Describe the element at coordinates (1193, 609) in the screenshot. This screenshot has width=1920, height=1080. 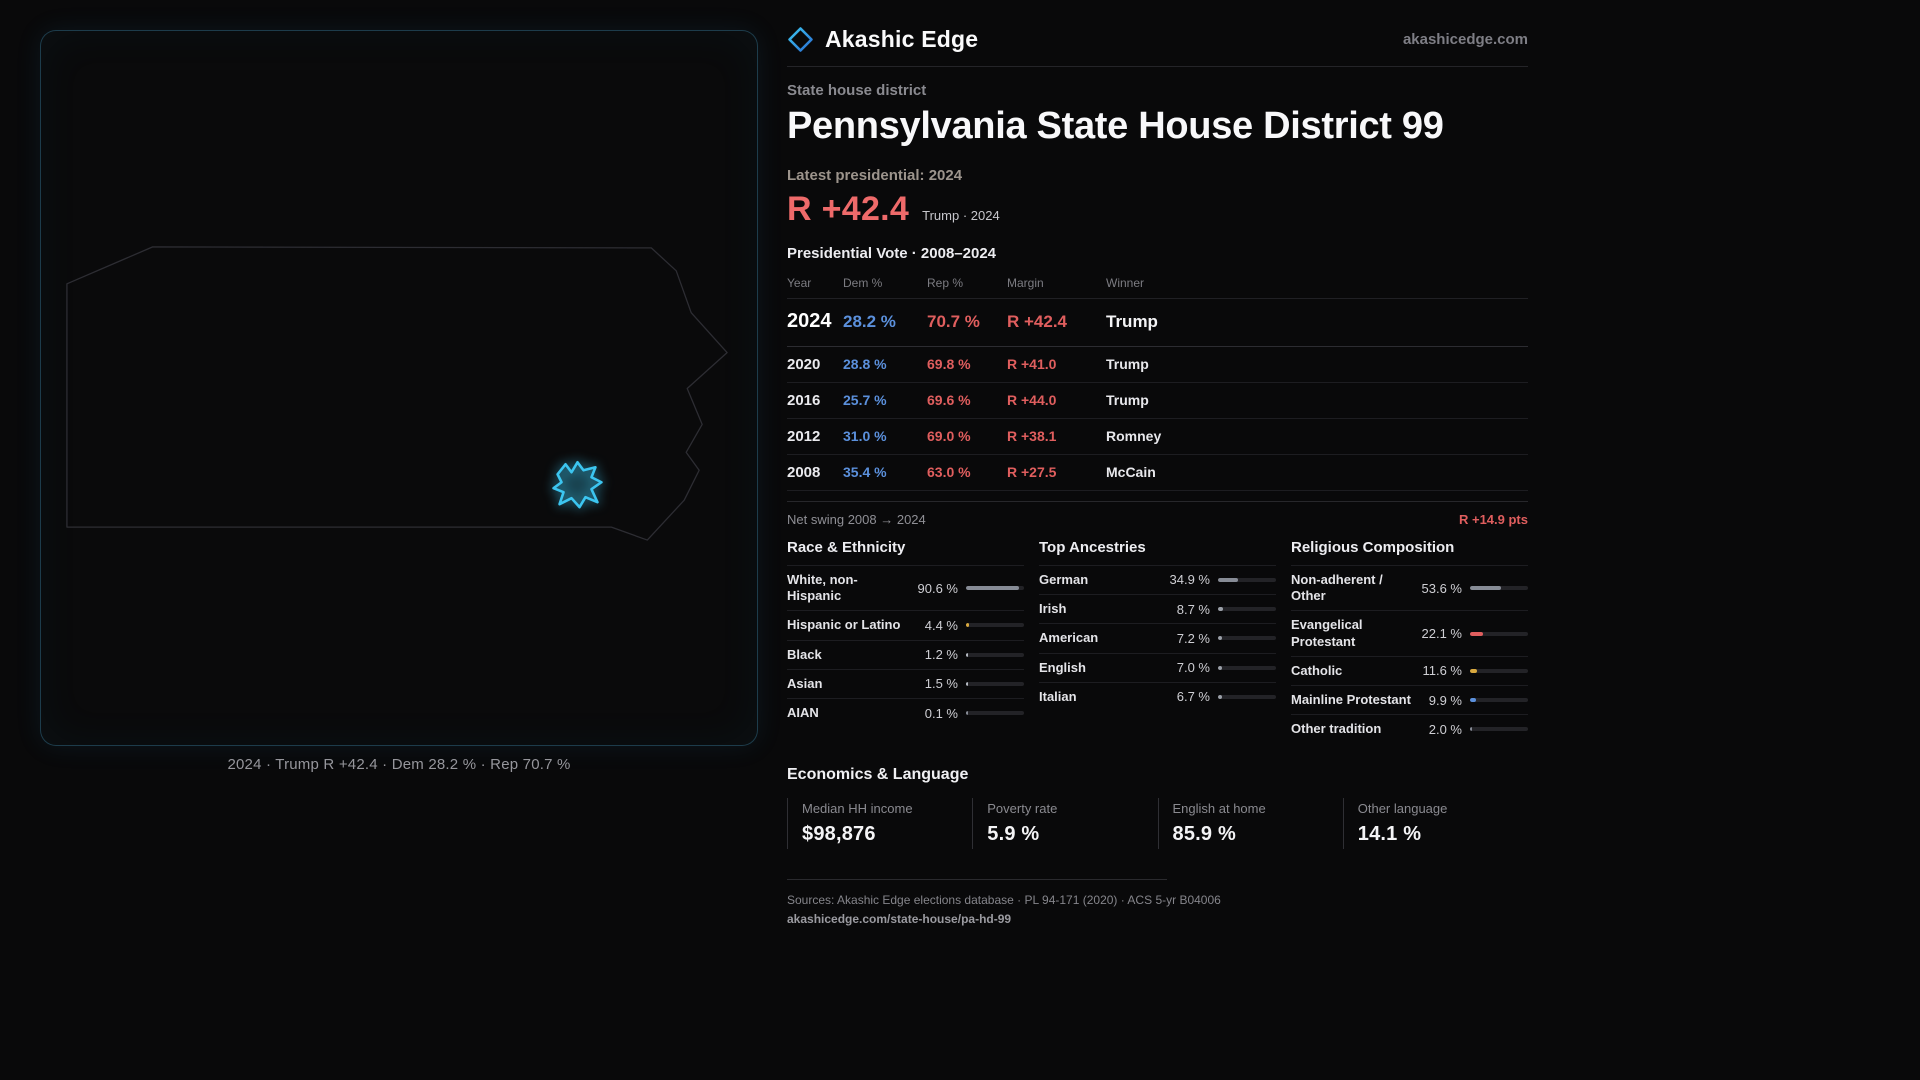
I see `item-value: 8.7 %` at that location.